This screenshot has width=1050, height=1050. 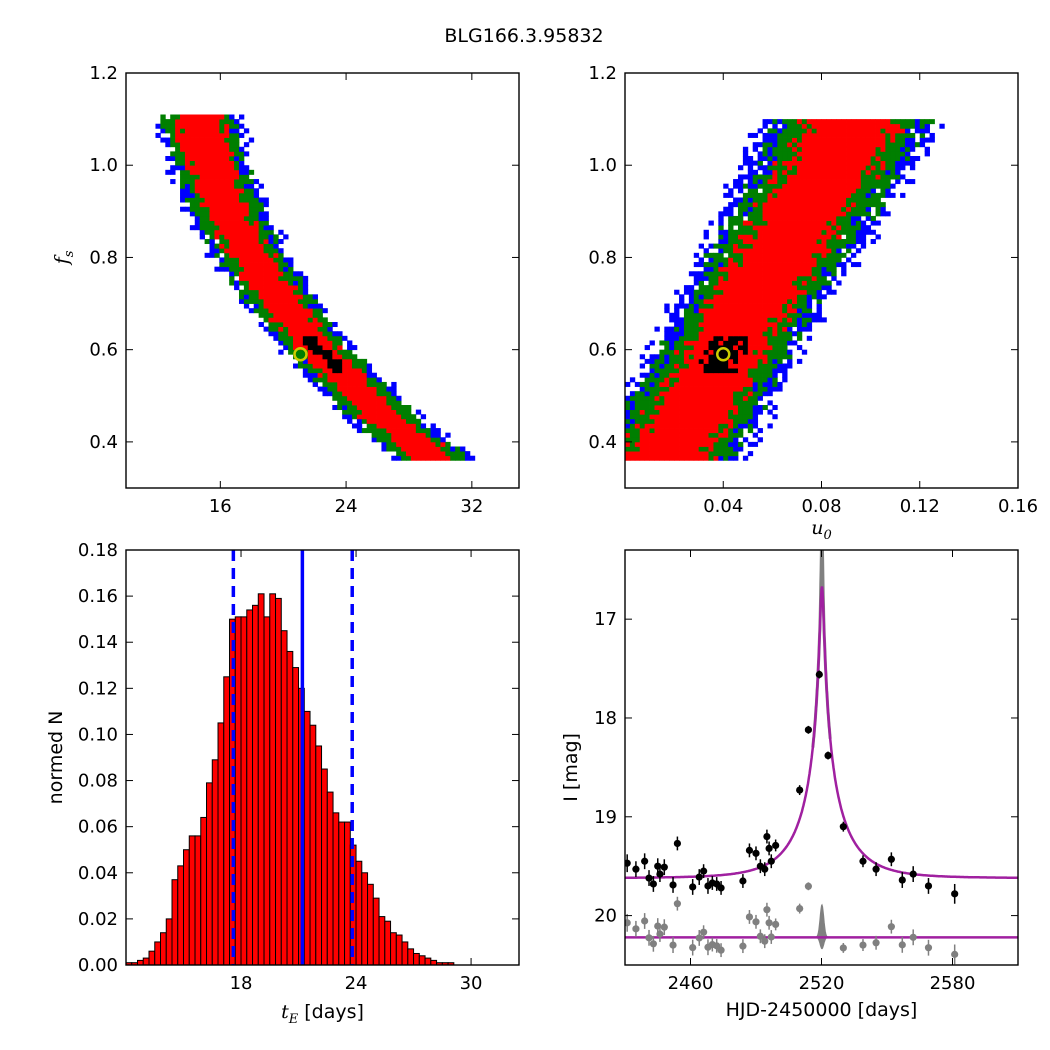 I want to click on data-point, so click(x=693, y=887).